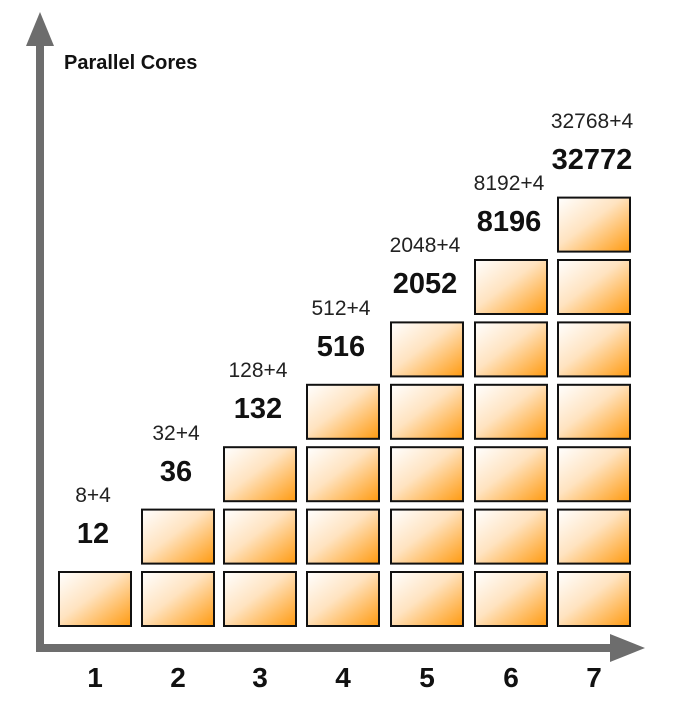 The width and height of the screenshot is (695, 708). Describe the element at coordinates (131, 63) in the screenshot. I see `y-axis-label: Parallel Cores` at that location.